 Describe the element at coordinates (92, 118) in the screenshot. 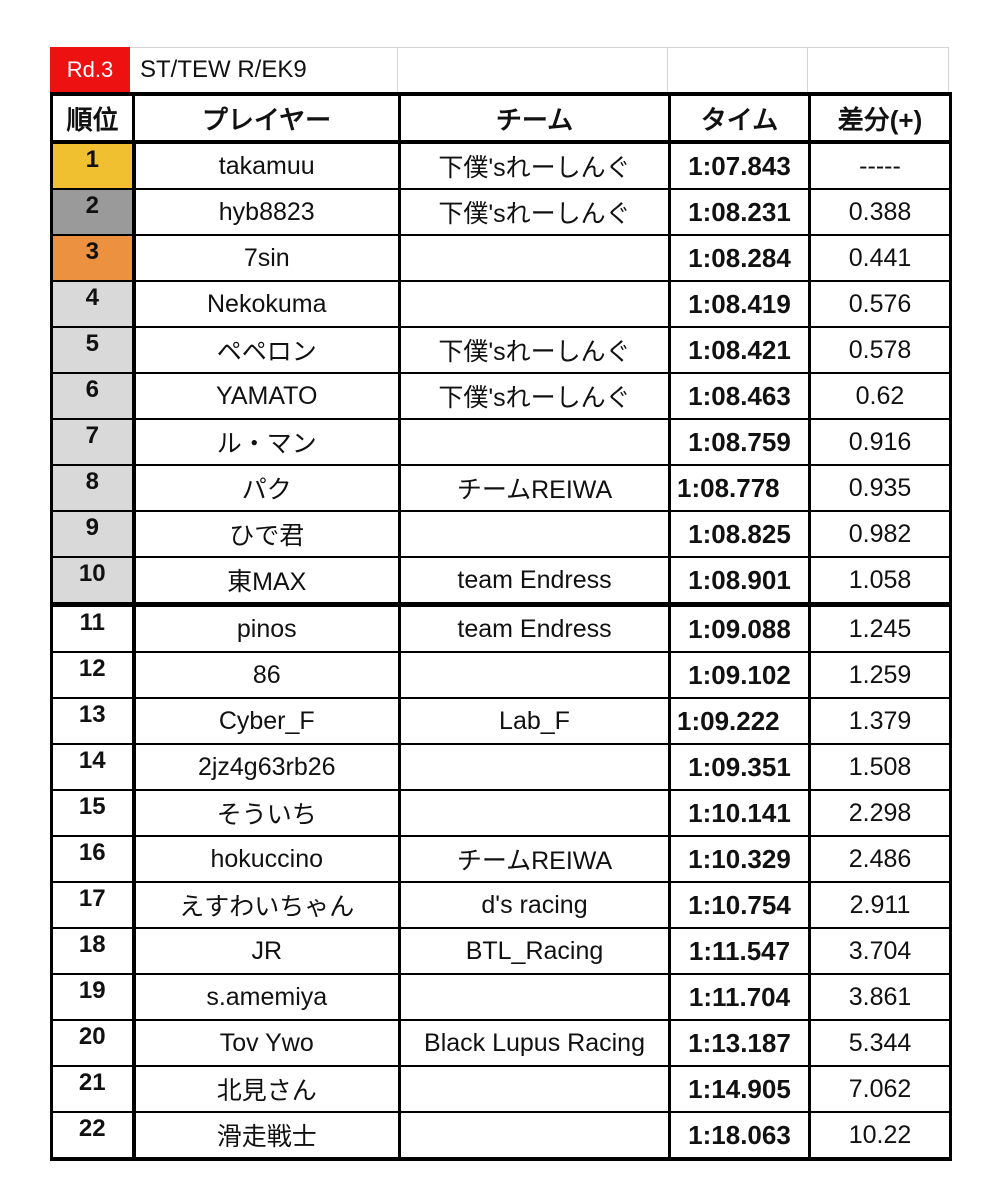

I see `column-header-rank: 順位` at that location.